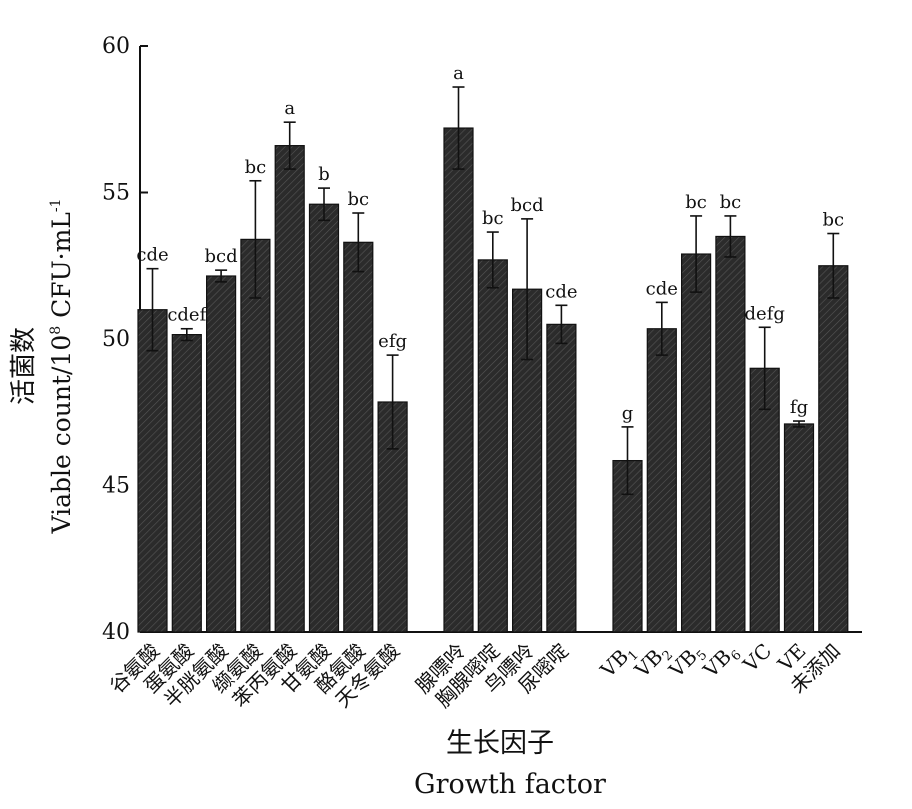  I want to click on y-axis-title-main: Viable count/10, so click(61, 435).